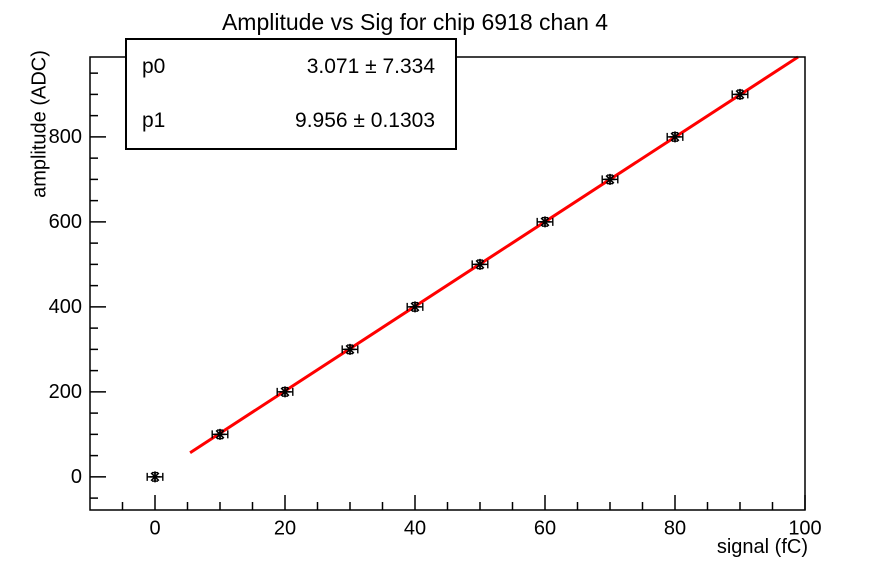  What do you see at coordinates (77, 285) in the screenshot?
I see `y-axis: 0 200 400 600 800` at bounding box center [77, 285].